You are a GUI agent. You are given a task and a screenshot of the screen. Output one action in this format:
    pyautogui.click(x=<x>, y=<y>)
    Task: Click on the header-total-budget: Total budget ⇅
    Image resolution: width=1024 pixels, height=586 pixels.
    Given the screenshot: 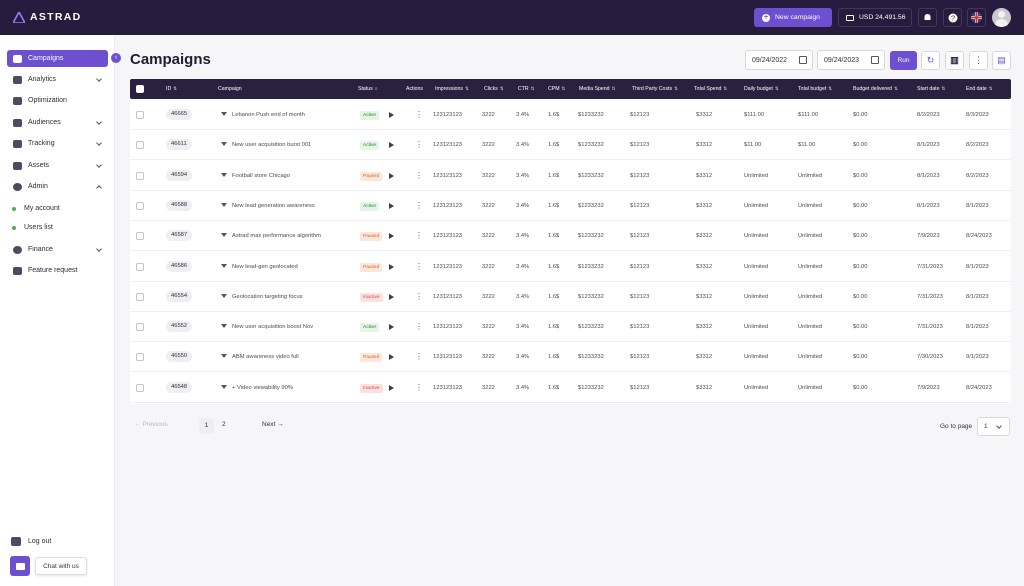 What is the action you would take?
    pyautogui.click(x=815, y=89)
    